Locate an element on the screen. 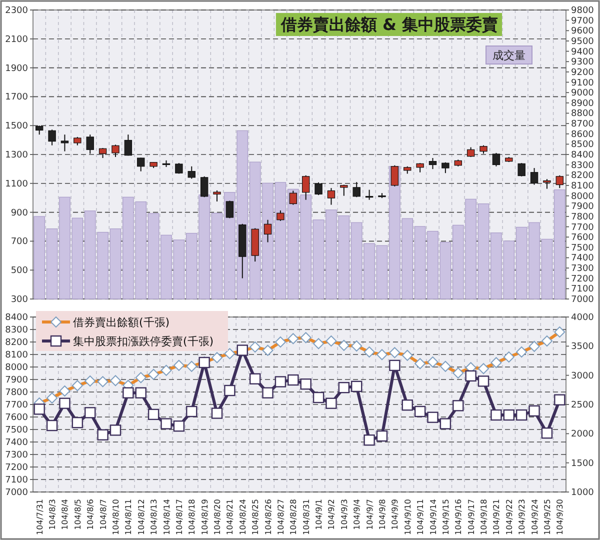 The image size is (600, 540). y-tick-label: 1500 is located at coordinates (16, 127).